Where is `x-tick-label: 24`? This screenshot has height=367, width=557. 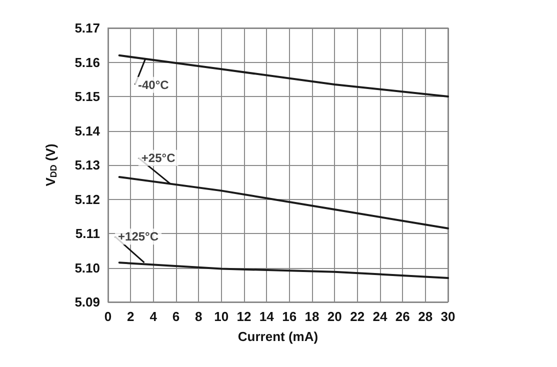 x-tick-label: 24 is located at coordinates (380, 316).